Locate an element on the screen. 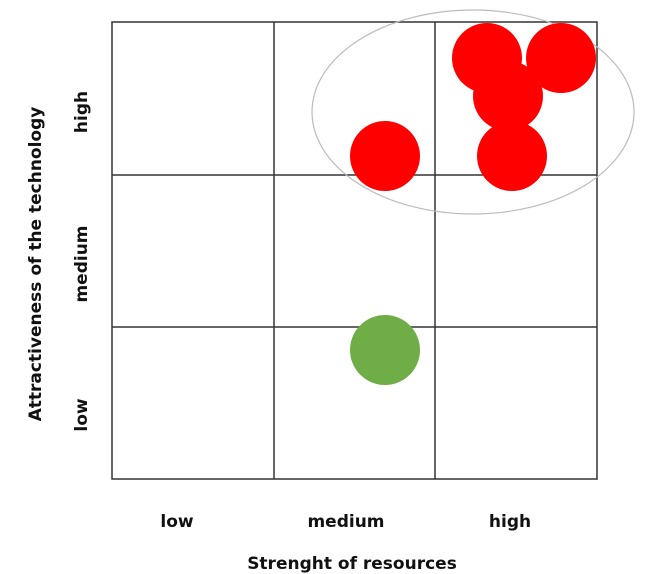 This screenshot has width=650, height=574. y-level-label-high: high is located at coordinates (82, 112).